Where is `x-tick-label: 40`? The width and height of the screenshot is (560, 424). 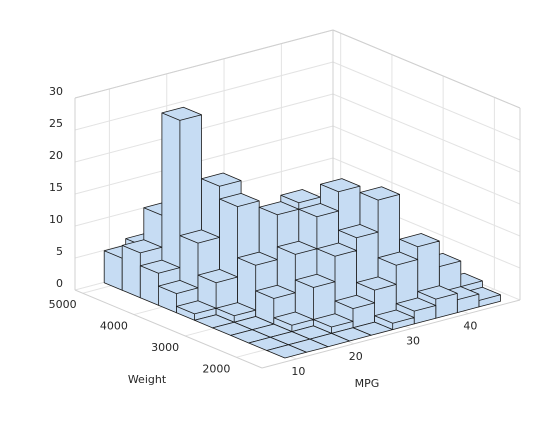
x-tick-label: 40 is located at coordinates (470, 326).